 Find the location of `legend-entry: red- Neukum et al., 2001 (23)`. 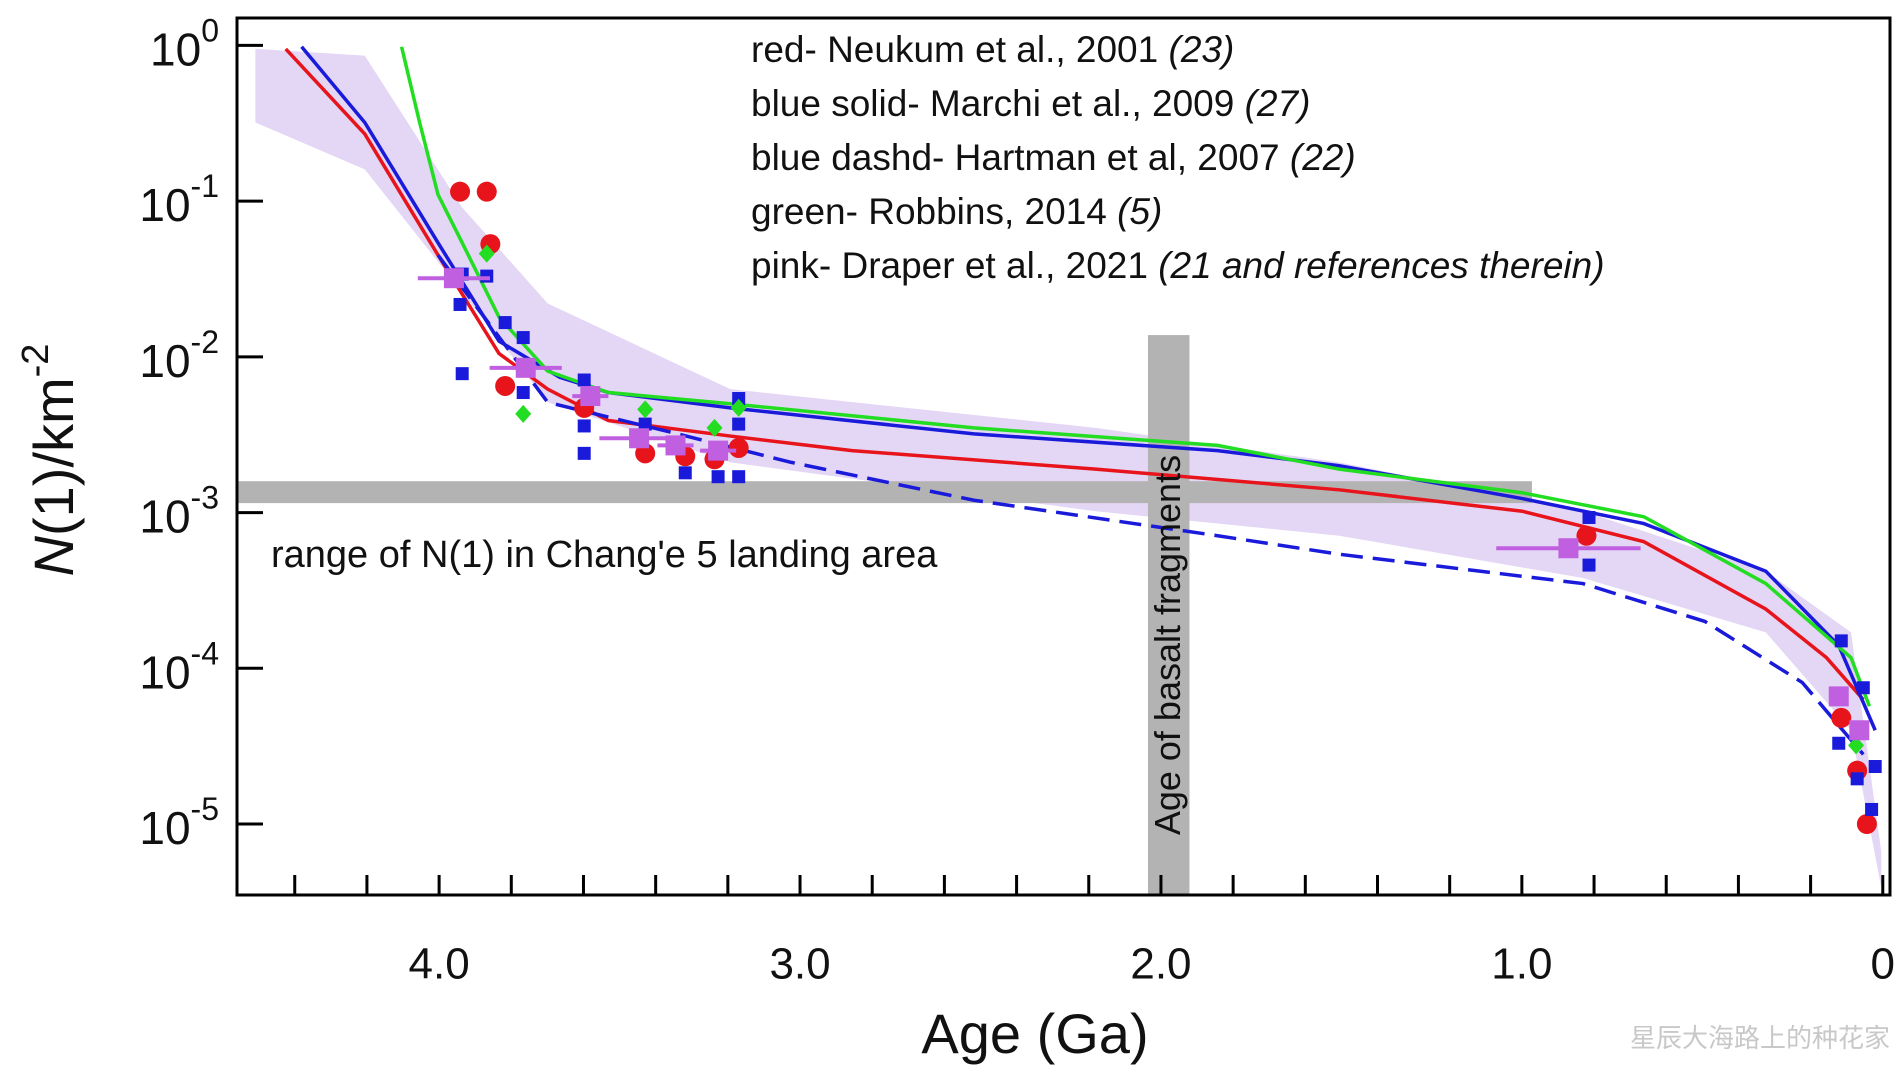

legend-entry: red- Neukum et al., 2001 (23) is located at coordinates (992, 49).